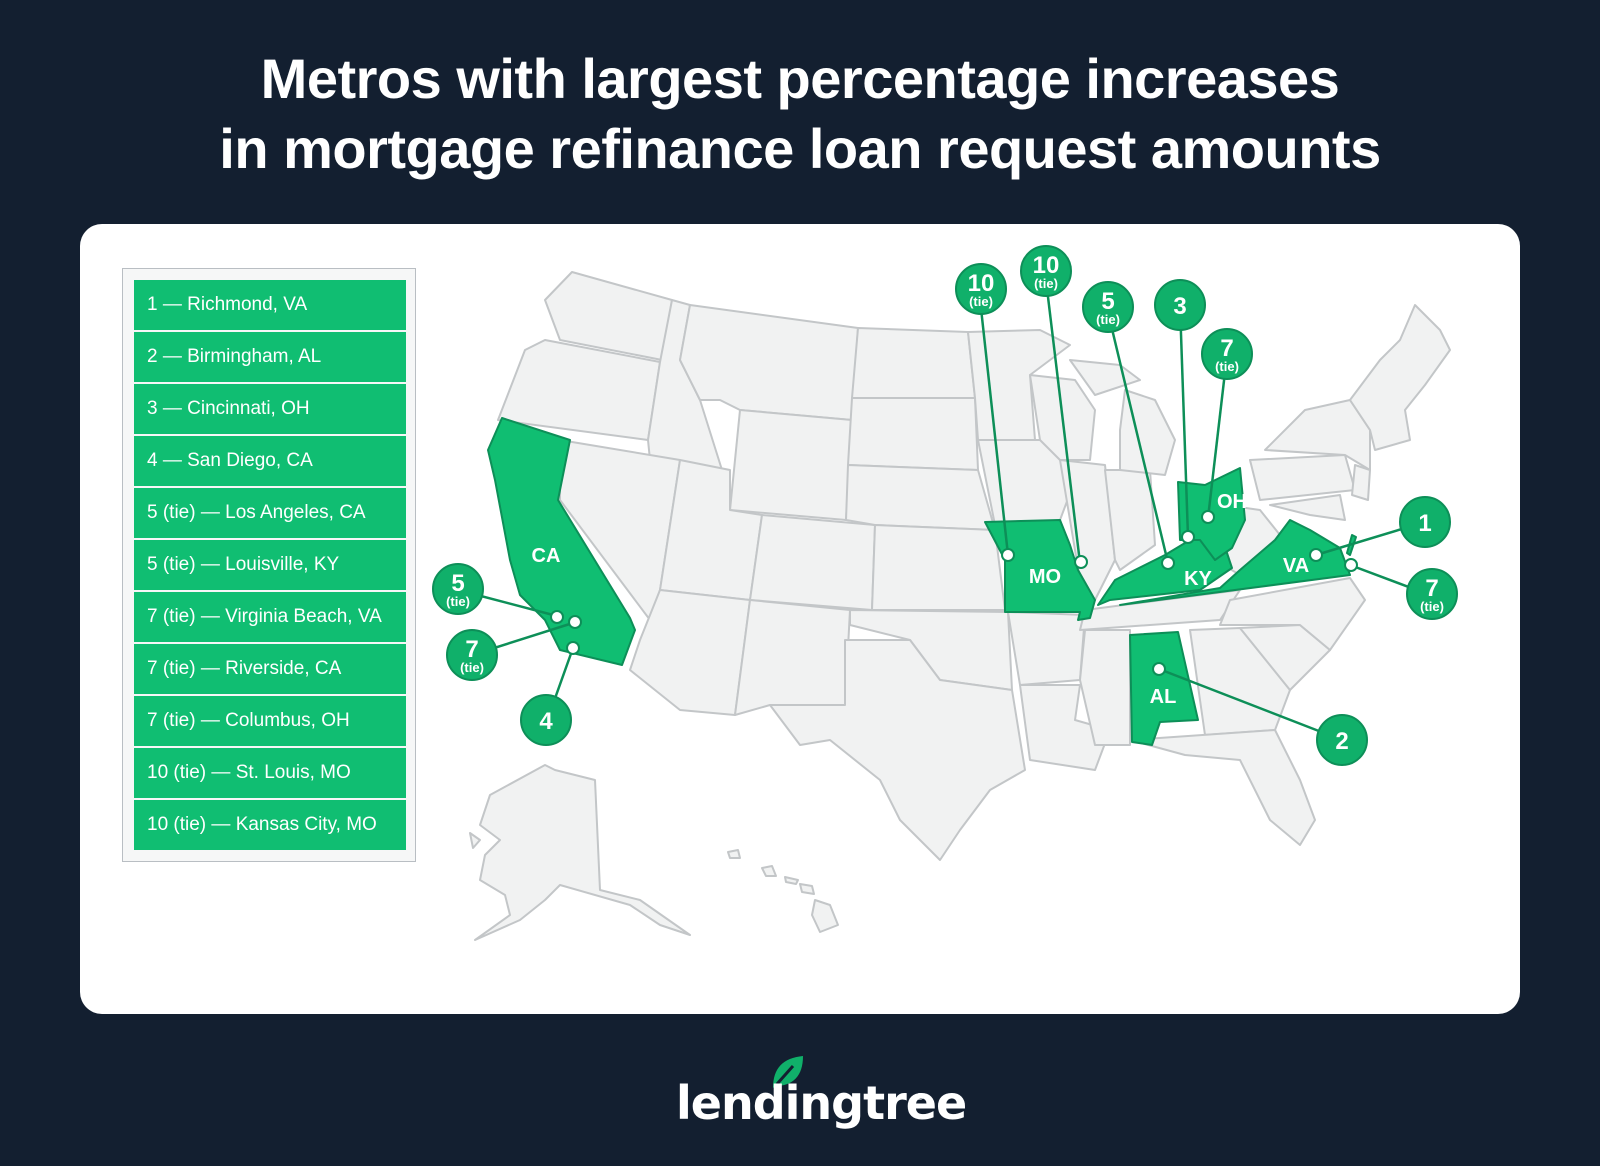  Describe the element at coordinates (1222, 787) in the screenshot. I see `state-fl` at that location.